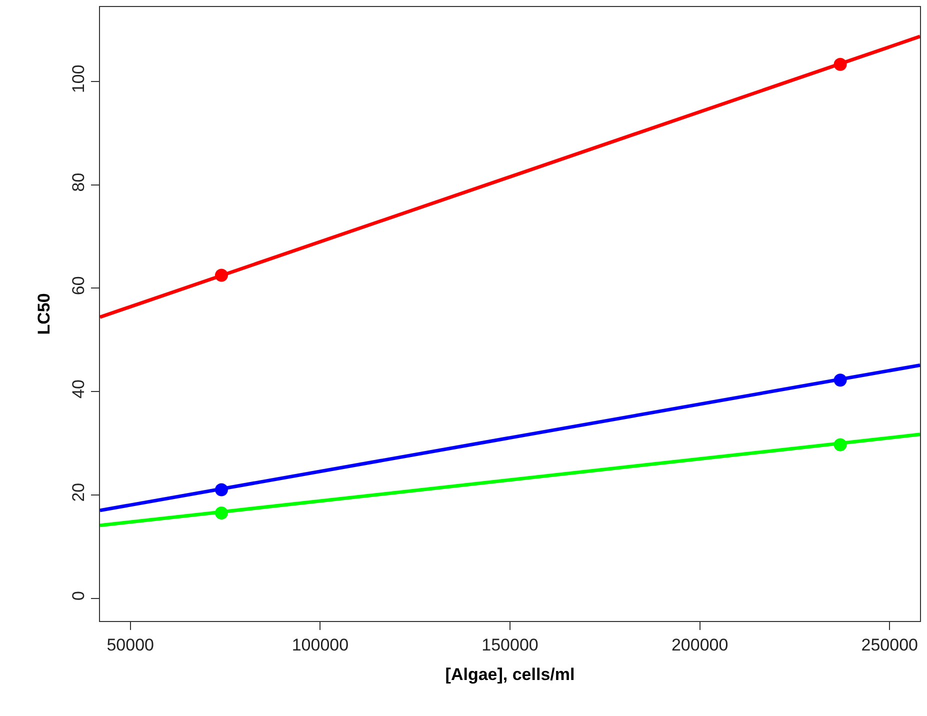 This screenshot has width=927, height=716. What do you see at coordinates (78, 595) in the screenshot?
I see `y-tick-label: 0` at bounding box center [78, 595].